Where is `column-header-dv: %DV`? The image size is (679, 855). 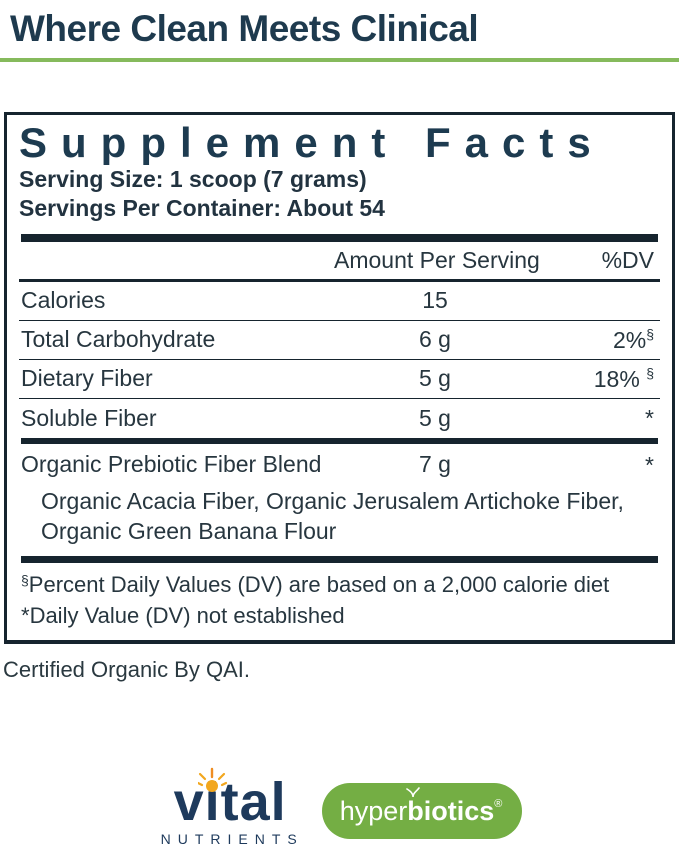
column-header-dv: %DV is located at coordinates (627, 259).